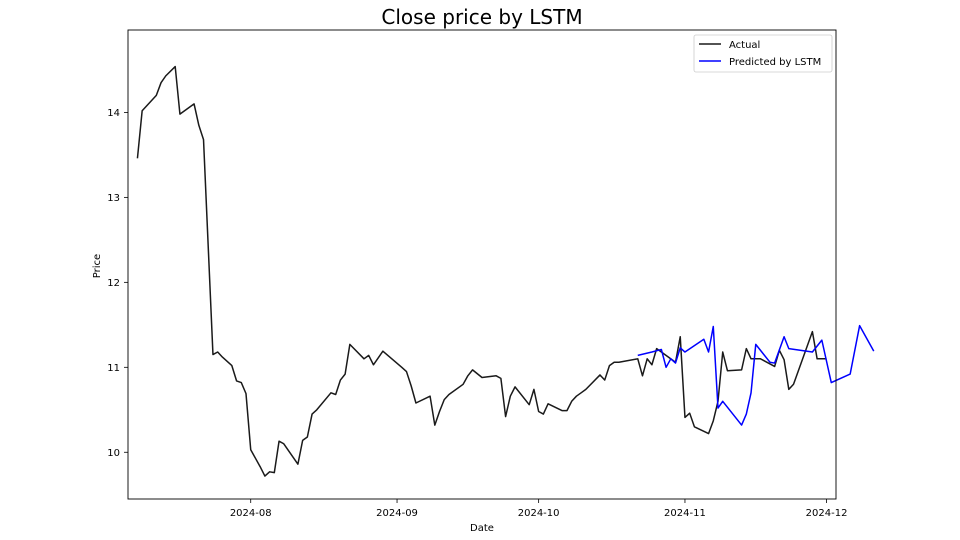 This screenshot has height=540, width=960. I want to click on x-axis: 2024-08 2024-09 2024-10 2024-11 2024-12, so click(539, 509).